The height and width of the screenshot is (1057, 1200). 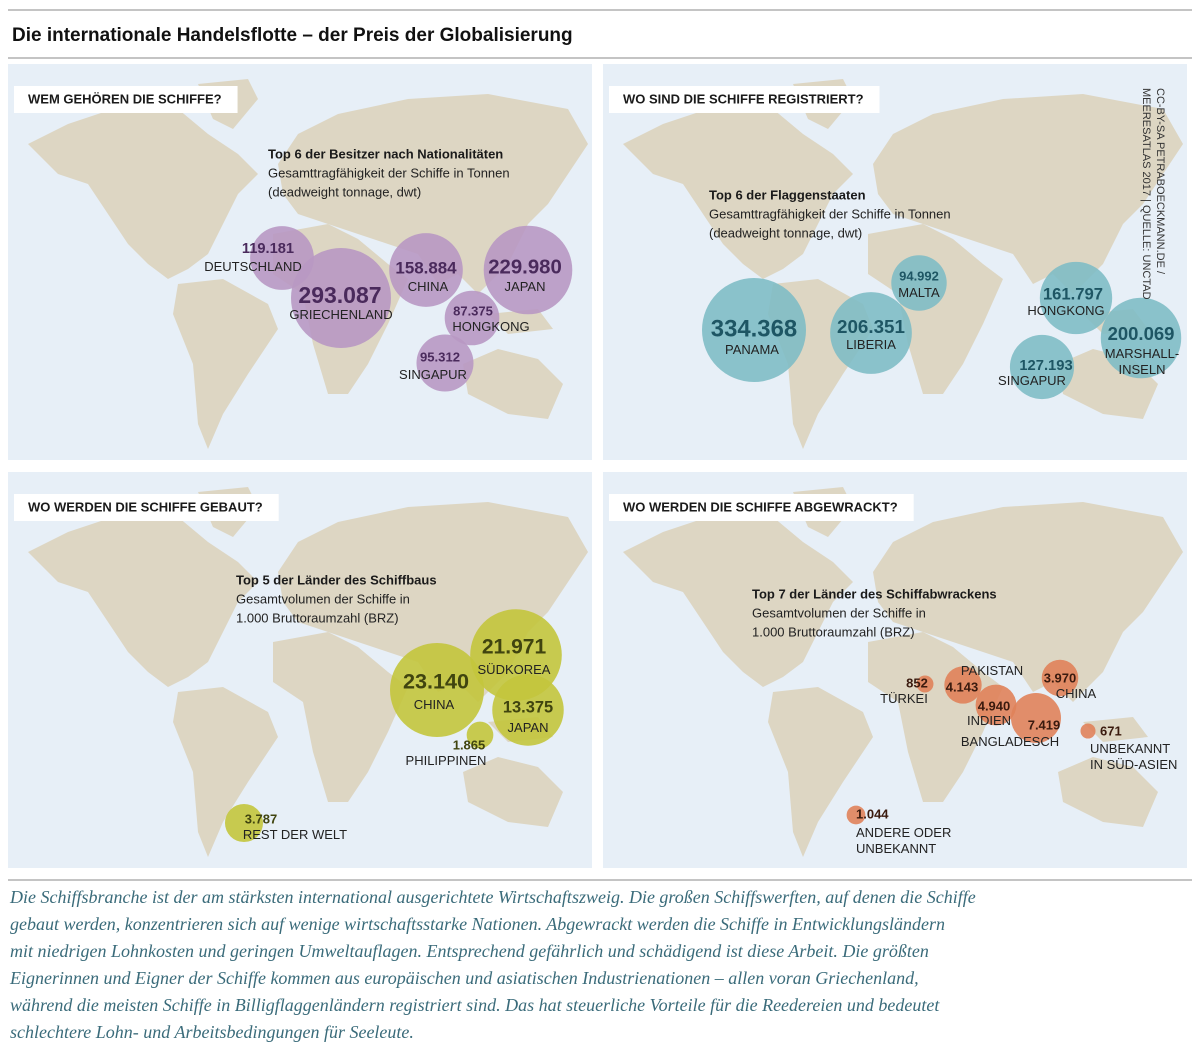 I want to click on value-label: 334.368, so click(x=754, y=328).